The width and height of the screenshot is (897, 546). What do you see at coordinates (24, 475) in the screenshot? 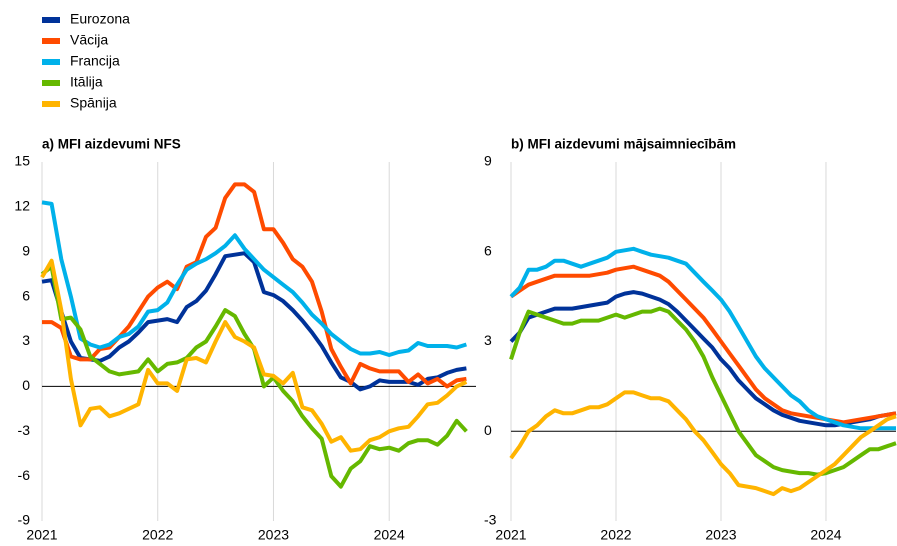
I see `y-tick-label: -6` at bounding box center [24, 475].